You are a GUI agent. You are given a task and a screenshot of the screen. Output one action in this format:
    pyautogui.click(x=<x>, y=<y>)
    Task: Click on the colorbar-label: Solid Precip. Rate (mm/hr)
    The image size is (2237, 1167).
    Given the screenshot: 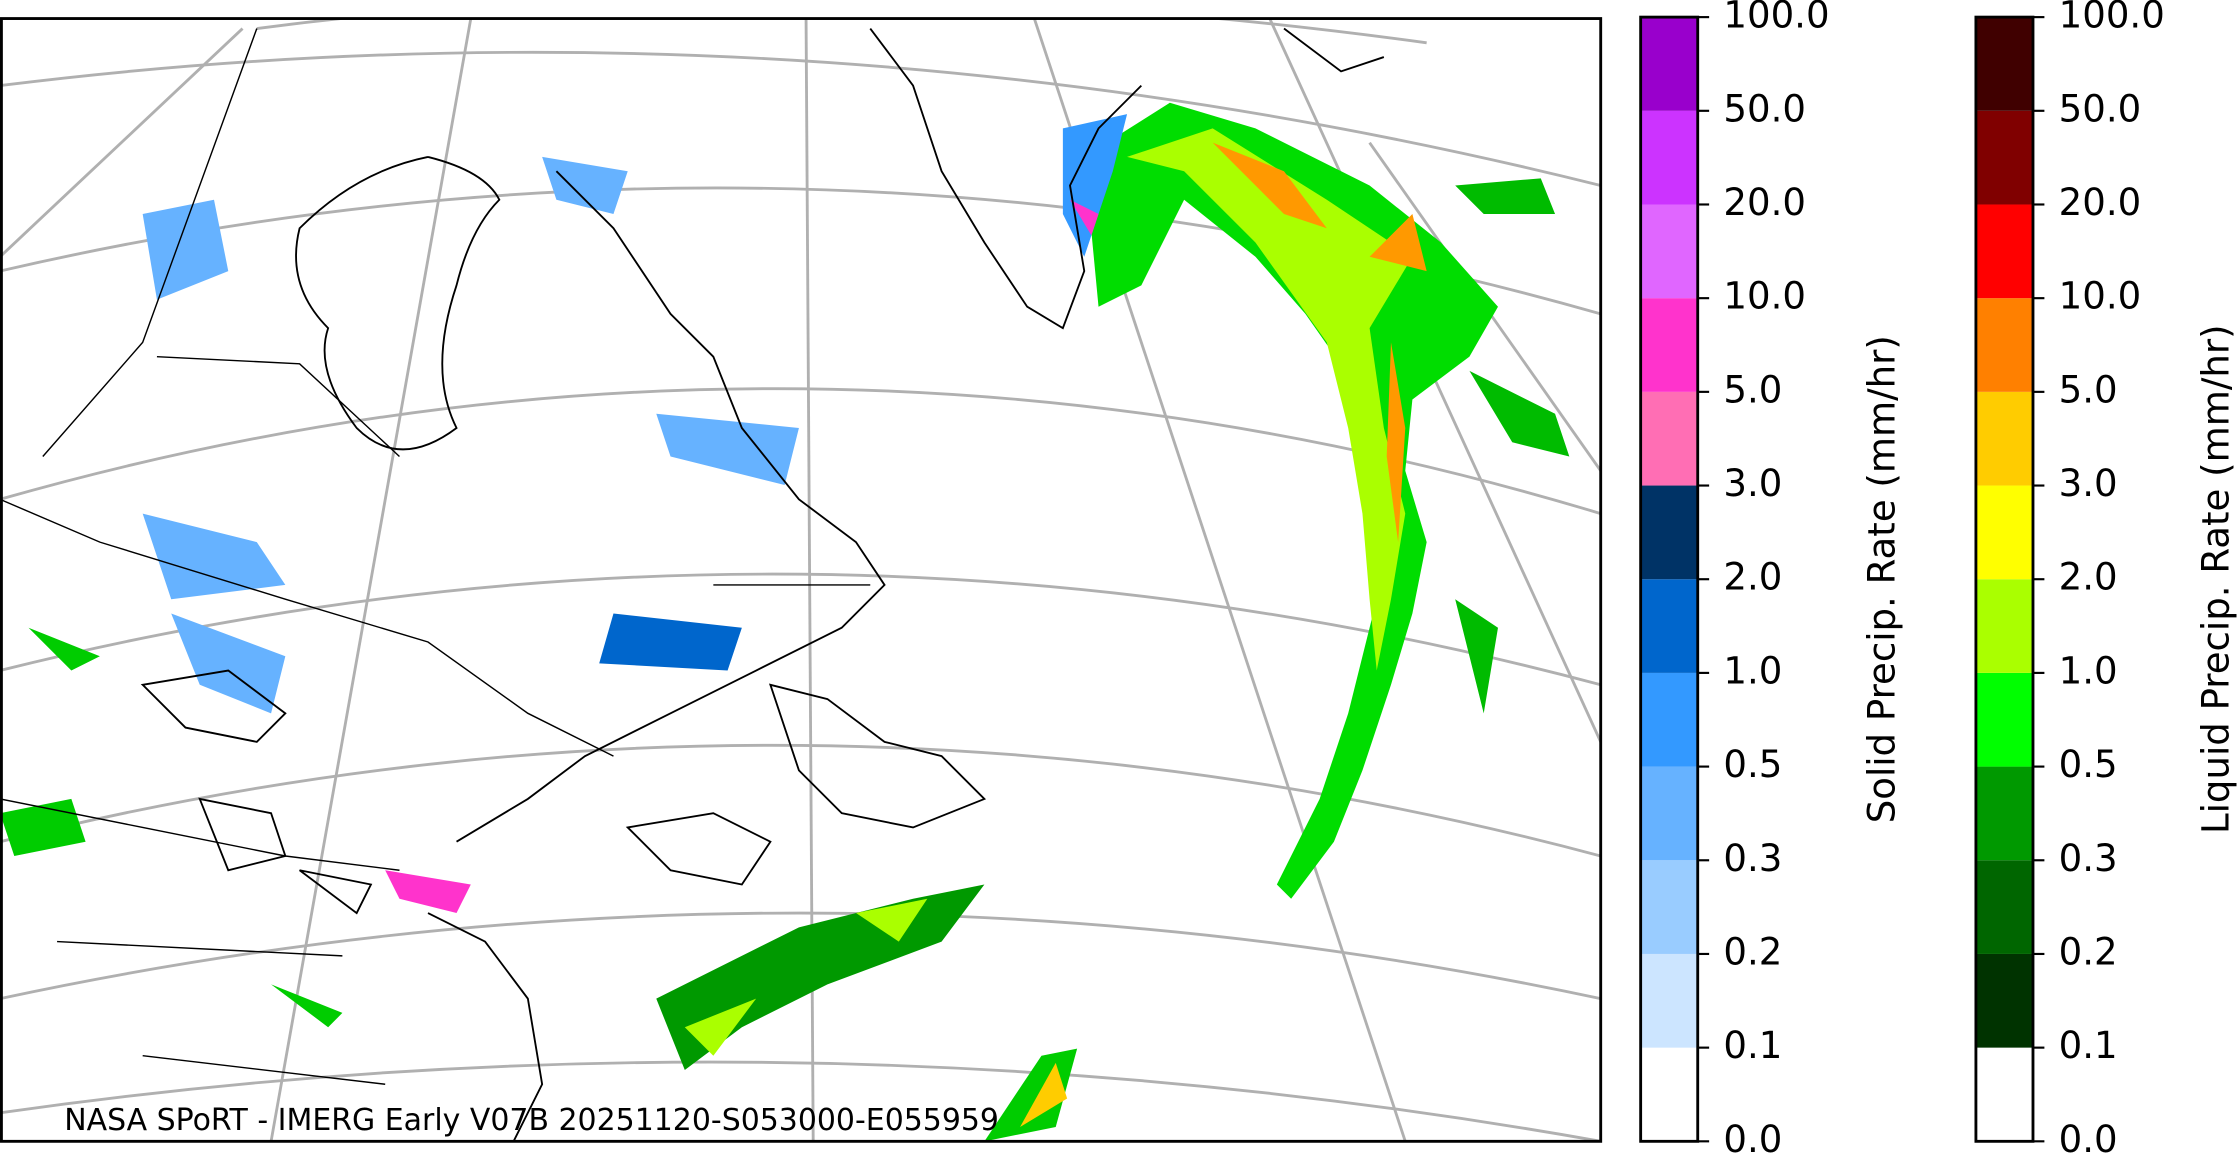 What is the action you would take?
    pyautogui.click(x=1882, y=579)
    